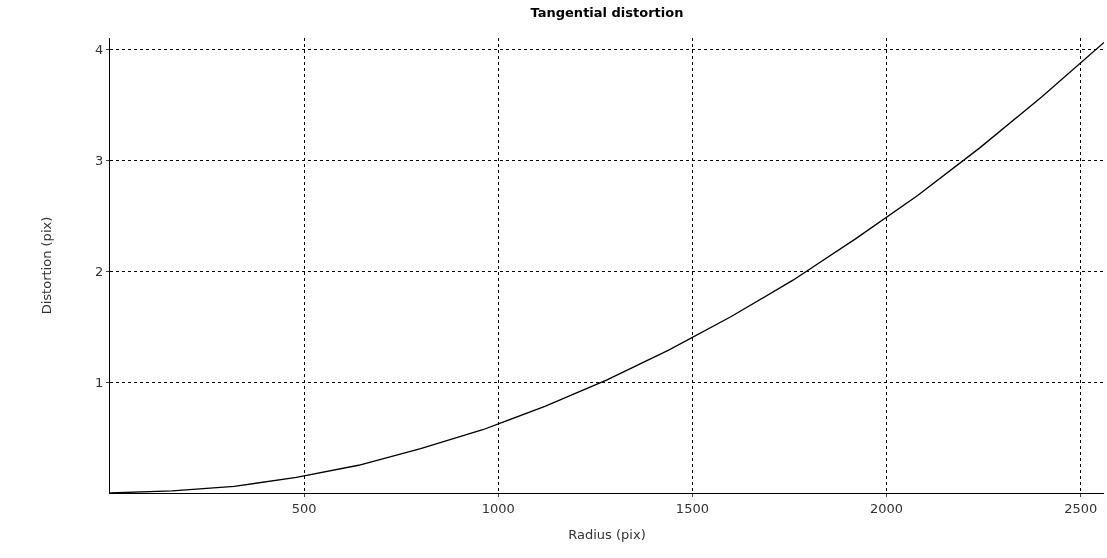 This screenshot has width=1107, height=558. Describe the element at coordinates (887, 508) in the screenshot. I see `x-tick-label: 2000` at that location.